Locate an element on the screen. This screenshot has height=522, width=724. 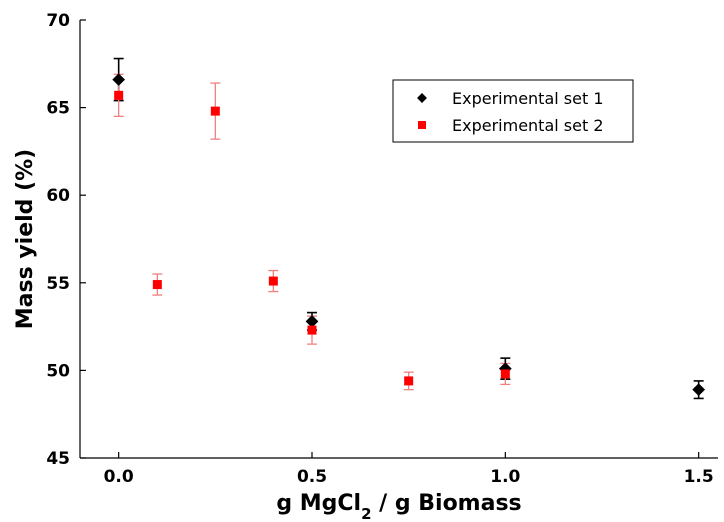
y-ticks: 45 50 55 60 65 70 is located at coordinates (66, 240).